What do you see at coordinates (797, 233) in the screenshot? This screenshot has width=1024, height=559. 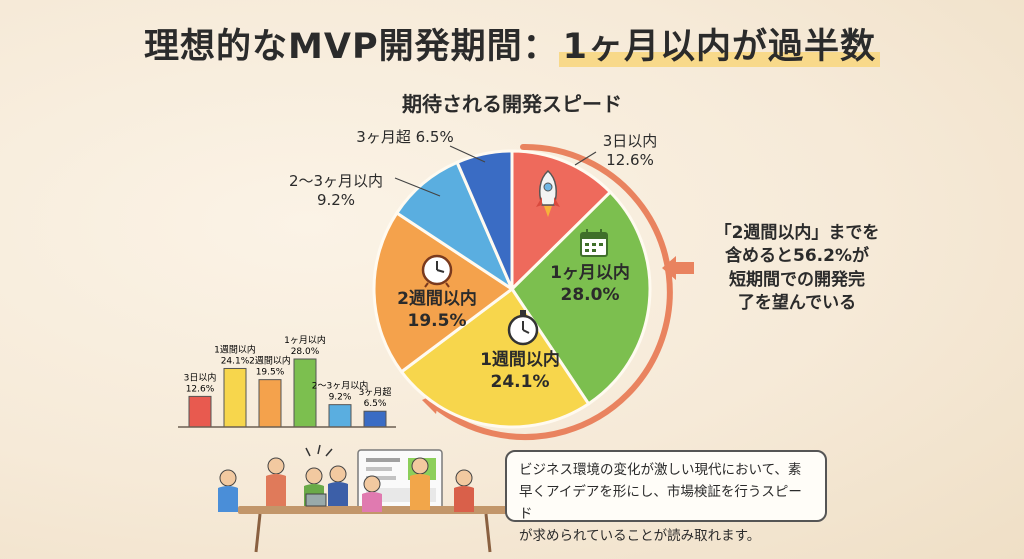 I see `note-line-1: 「2週間以内」までを` at bounding box center [797, 233].